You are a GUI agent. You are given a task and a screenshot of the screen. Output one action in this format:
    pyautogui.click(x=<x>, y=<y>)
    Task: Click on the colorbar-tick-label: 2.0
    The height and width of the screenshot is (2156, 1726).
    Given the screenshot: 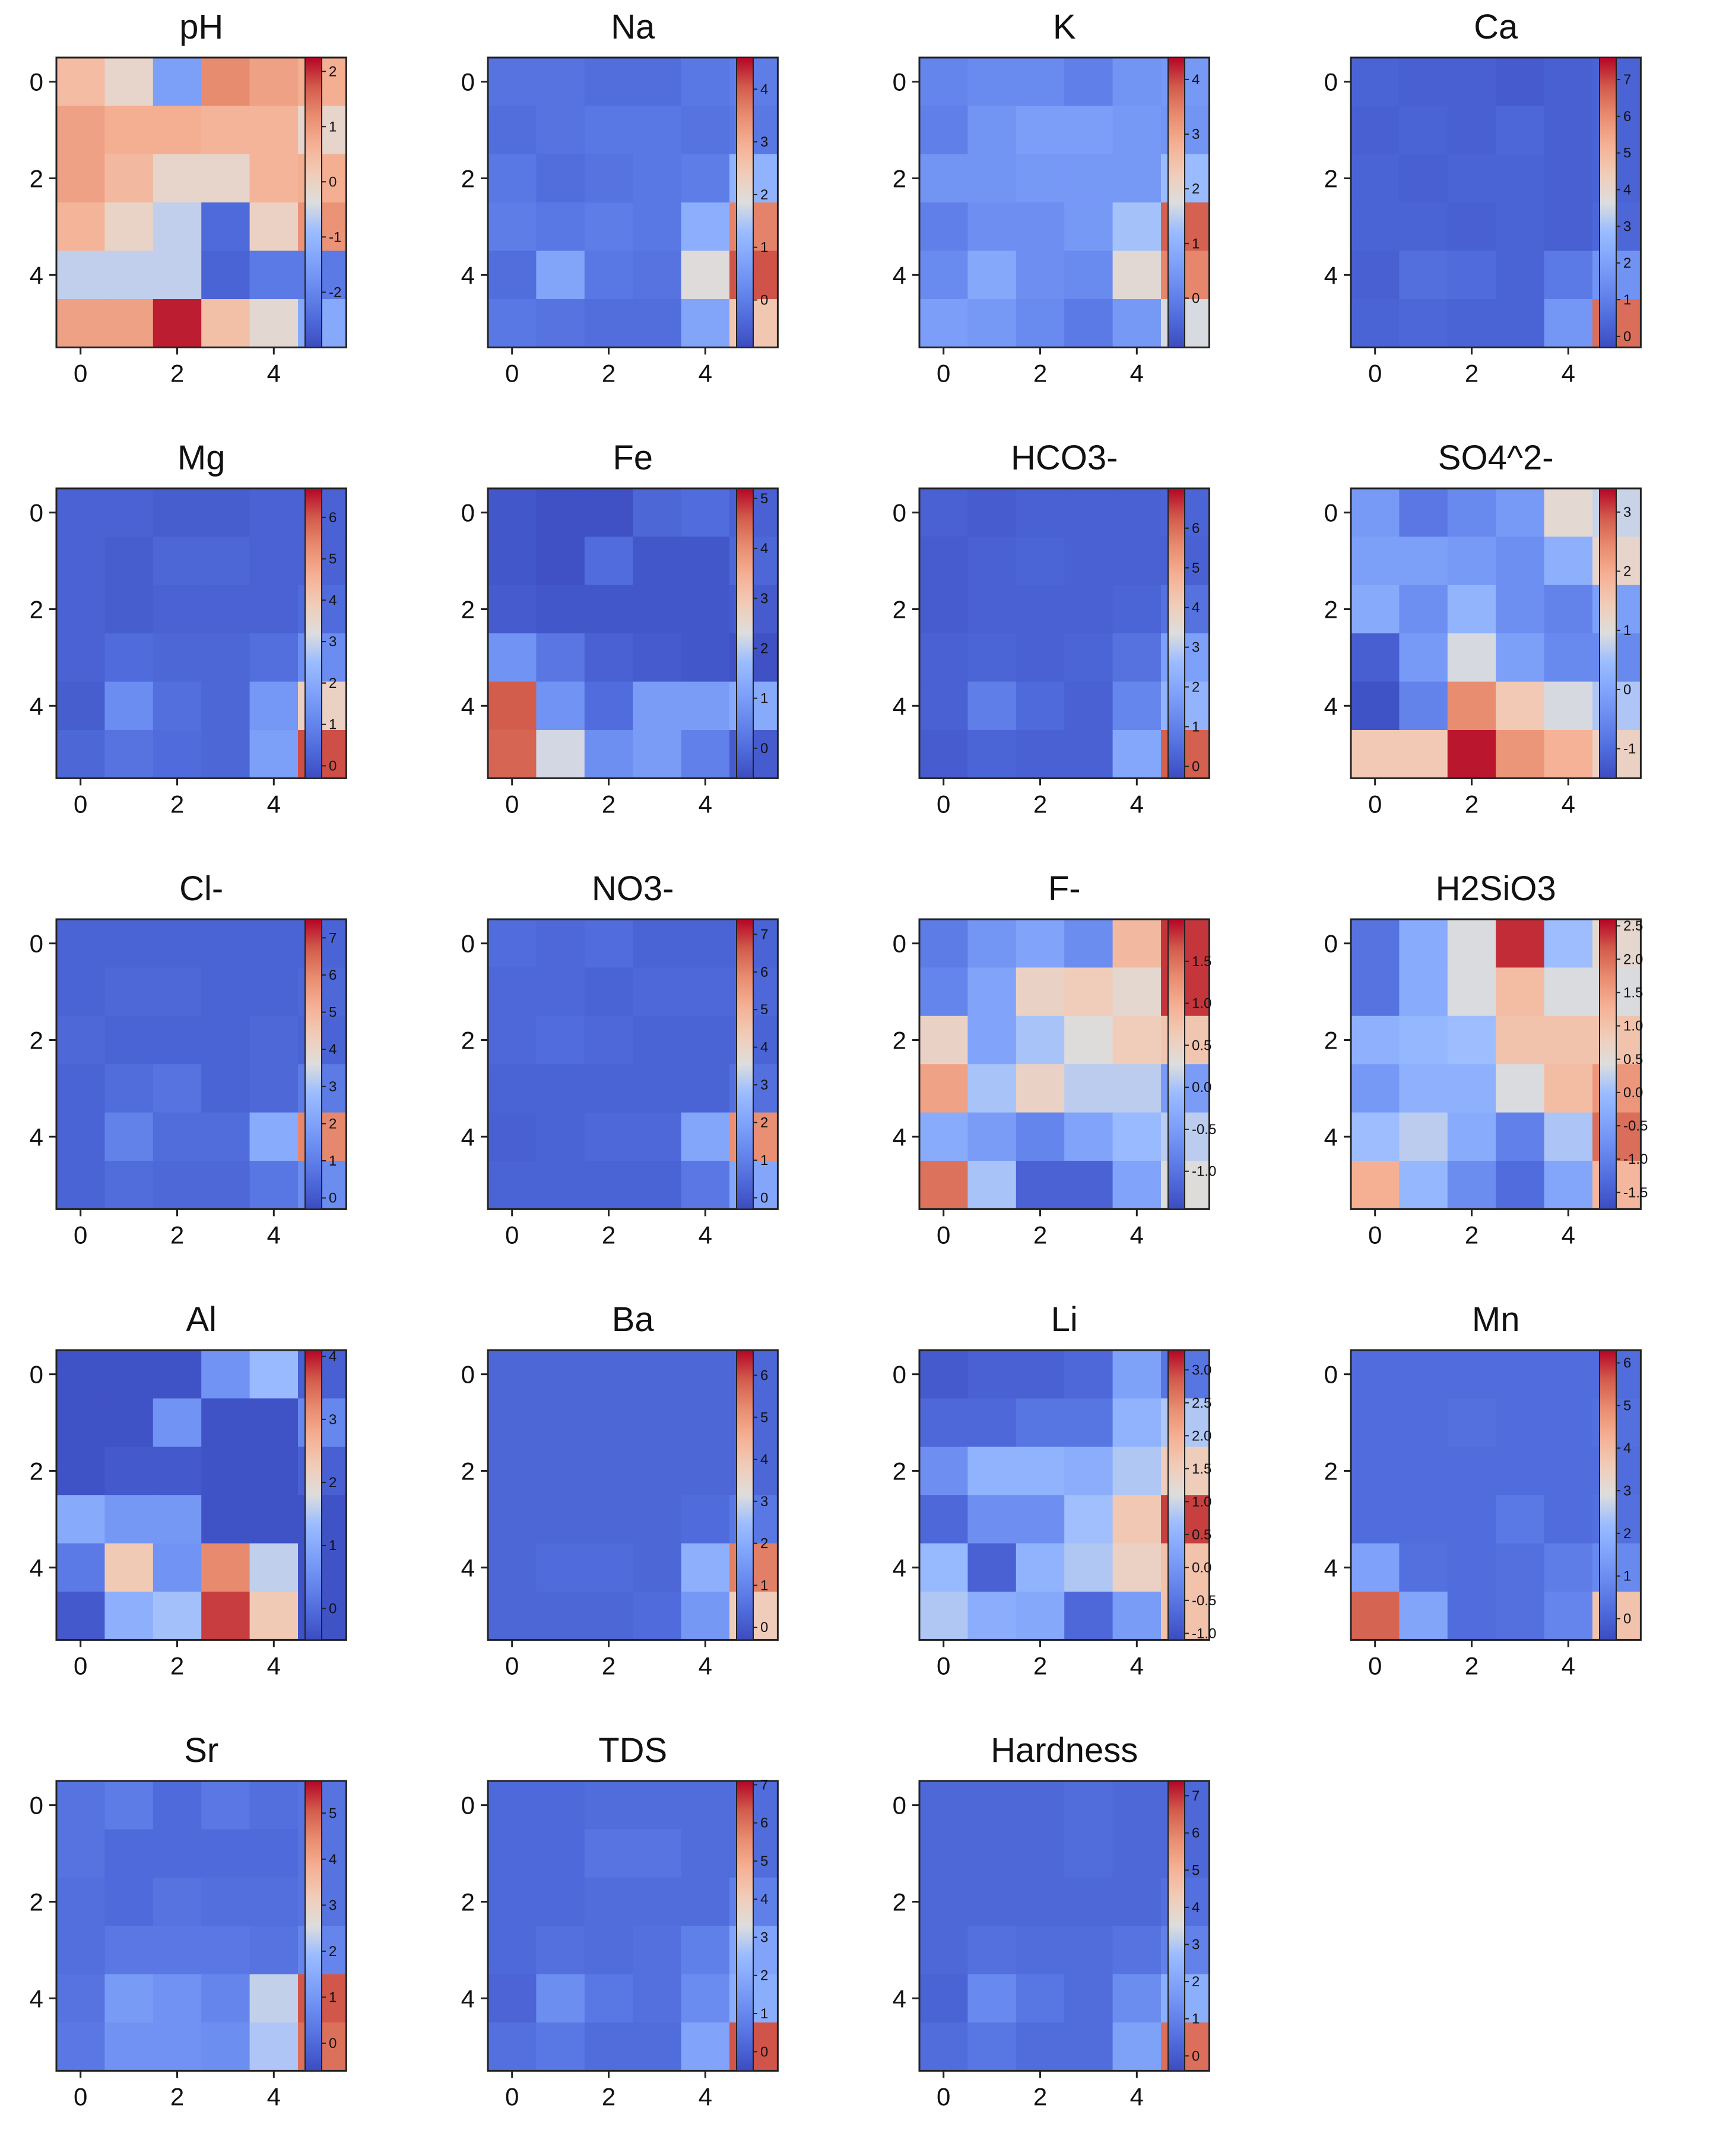 What is the action you would take?
    pyautogui.click(x=1633, y=959)
    